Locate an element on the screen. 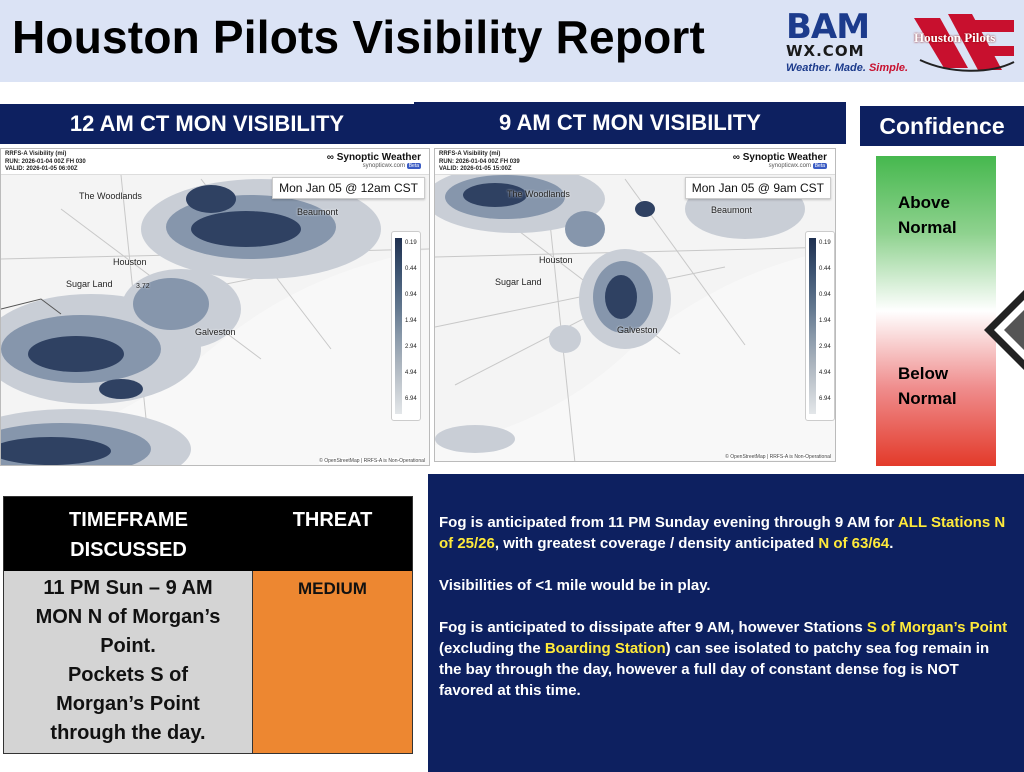 This screenshot has width=1024, height=772. timeframe-header: TIMEFRAME DISCUSSED is located at coordinates (128, 534).